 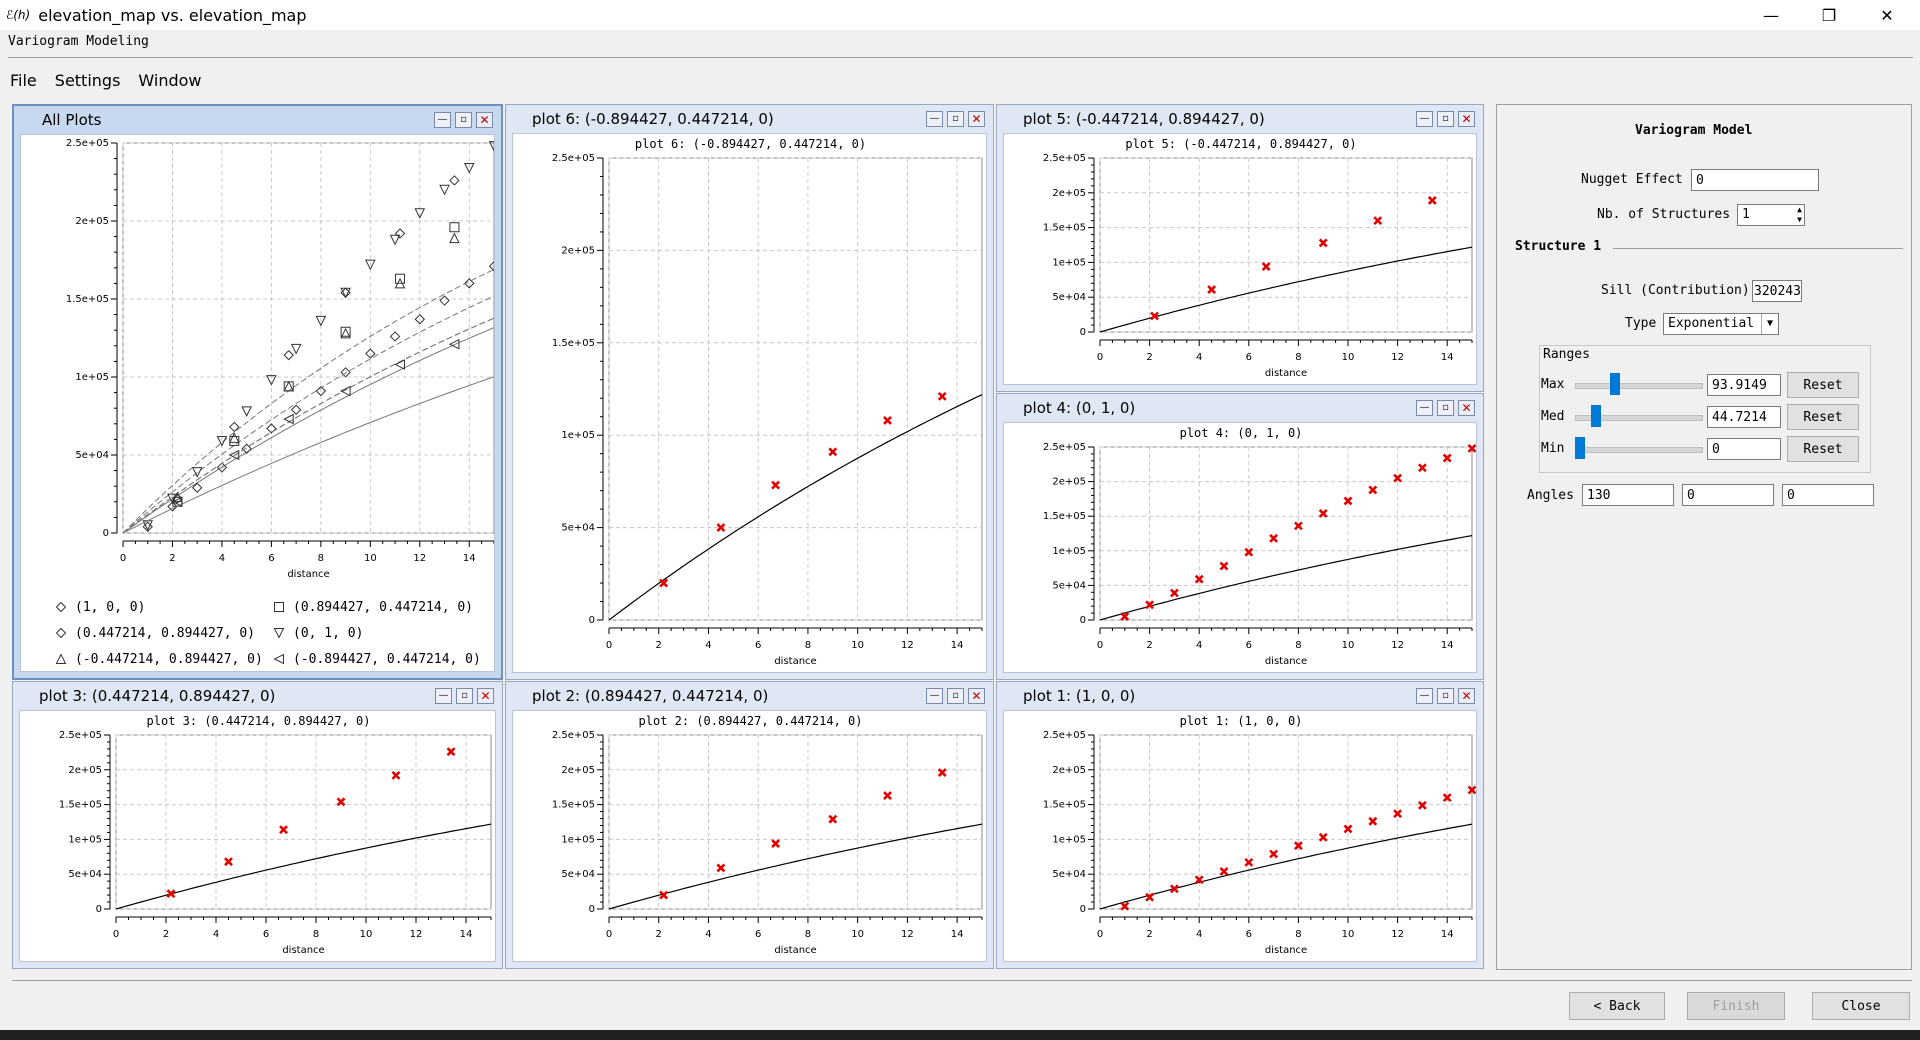 I want to click on subwindow-titlebar: All Plots — ▫ ✕, so click(x=257, y=120).